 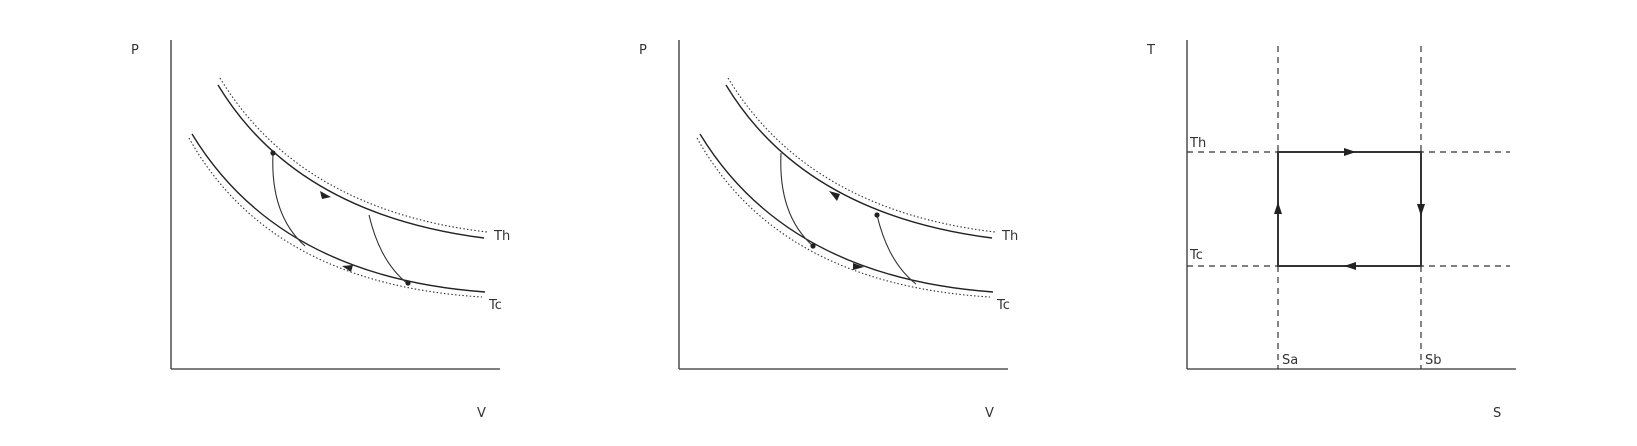 I want to click on entropy-b-label: Sb, so click(x=1433, y=360).